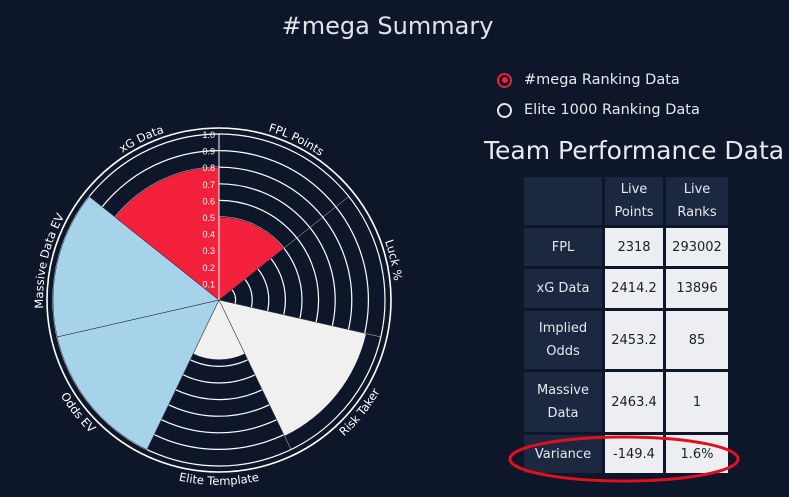  I want to click on row-label: Massive Data, so click(563, 402).